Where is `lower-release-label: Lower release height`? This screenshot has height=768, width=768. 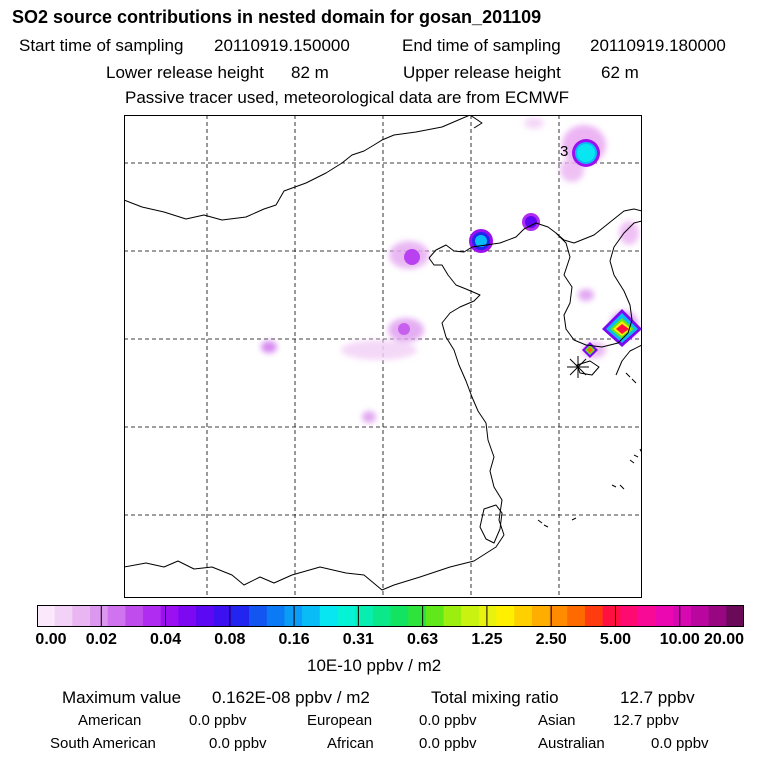
lower-release-label: Lower release height is located at coordinates (185, 72).